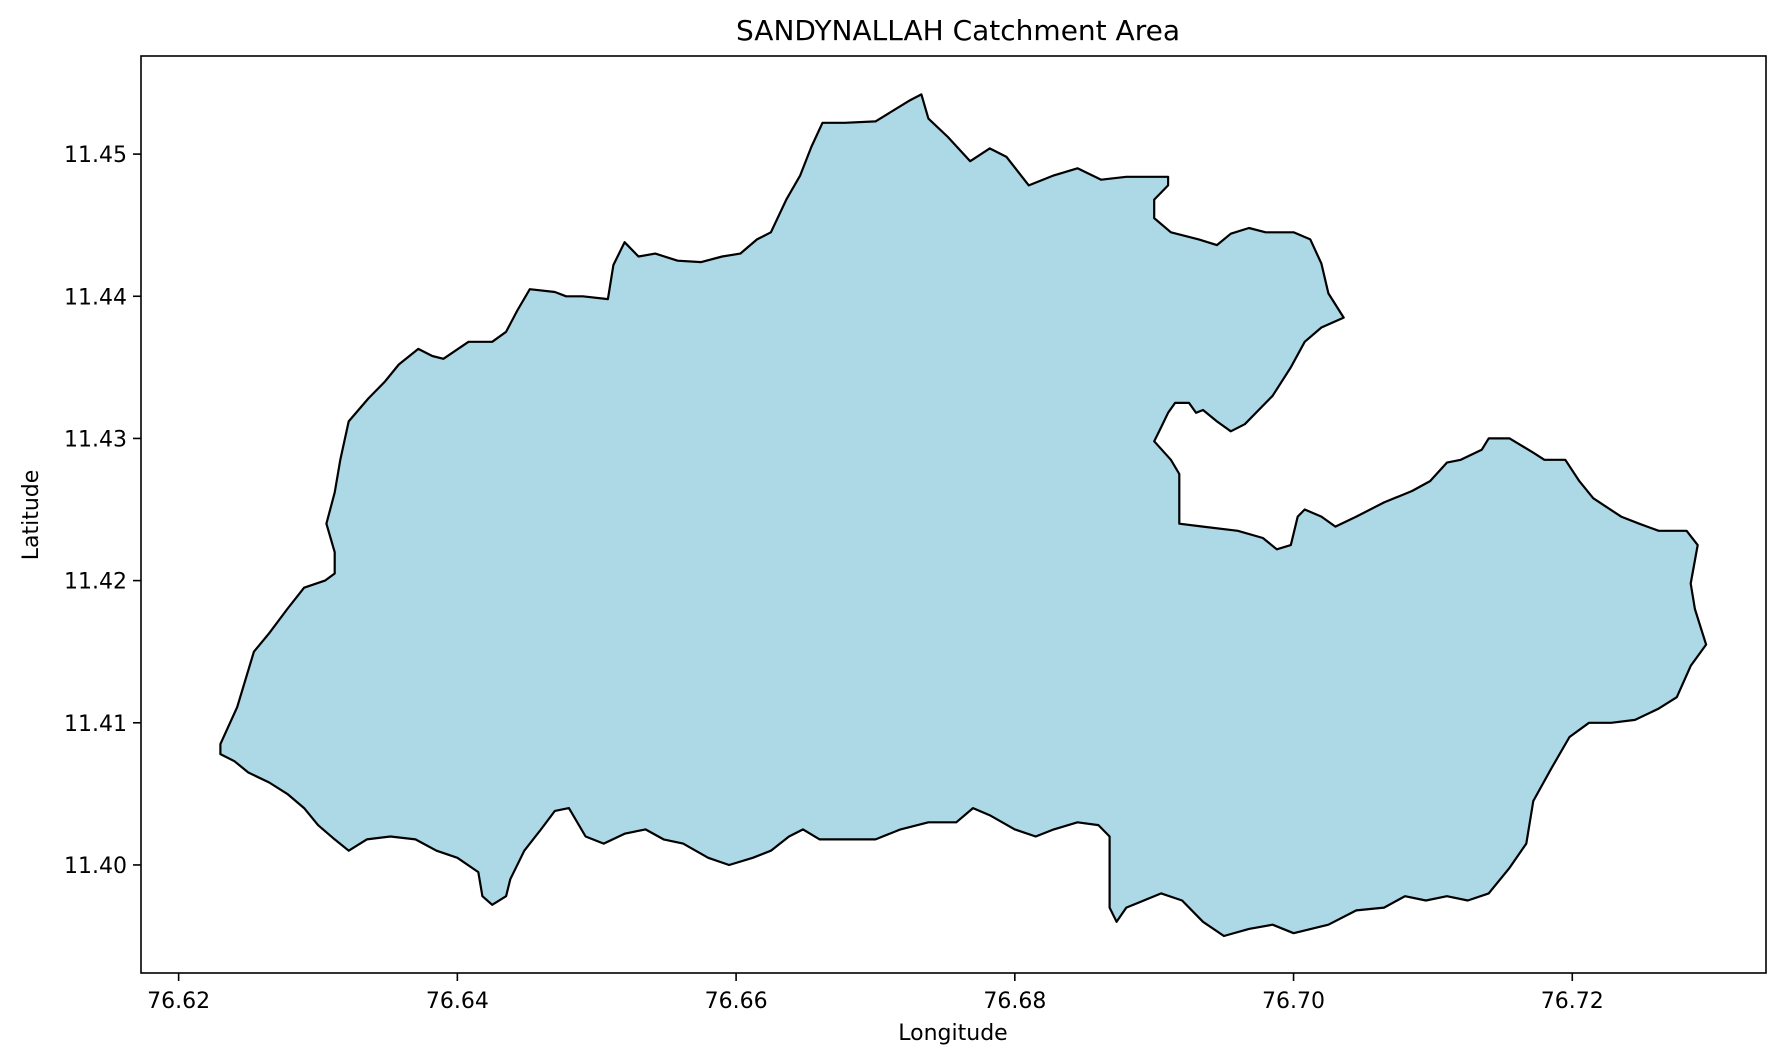 This screenshot has width=1781, height=1062. What do you see at coordinates (736, 1001) in the screenshot?
I see `x-tick-label: 76.66` at bounding box center [736, 1001].